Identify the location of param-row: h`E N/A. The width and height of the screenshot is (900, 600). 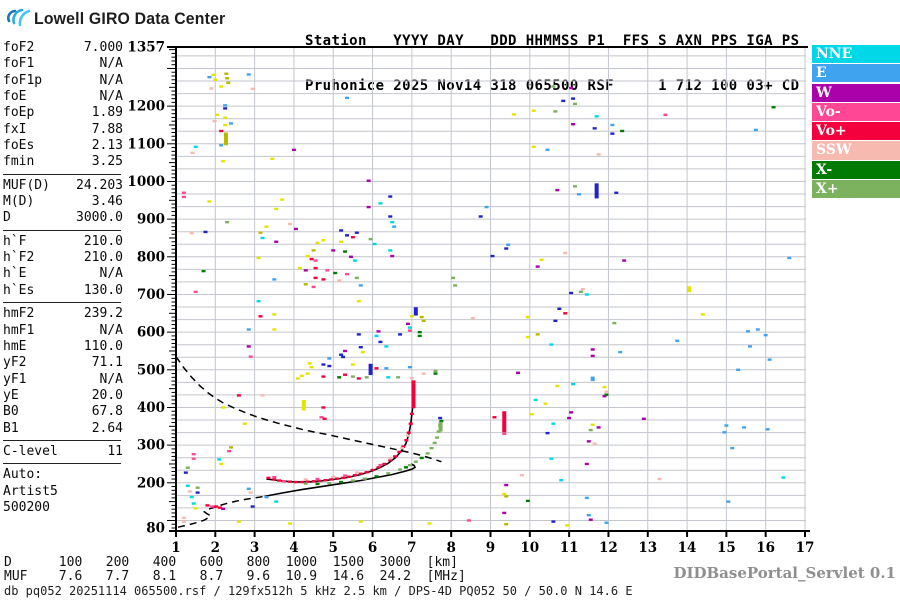
(63, 274).